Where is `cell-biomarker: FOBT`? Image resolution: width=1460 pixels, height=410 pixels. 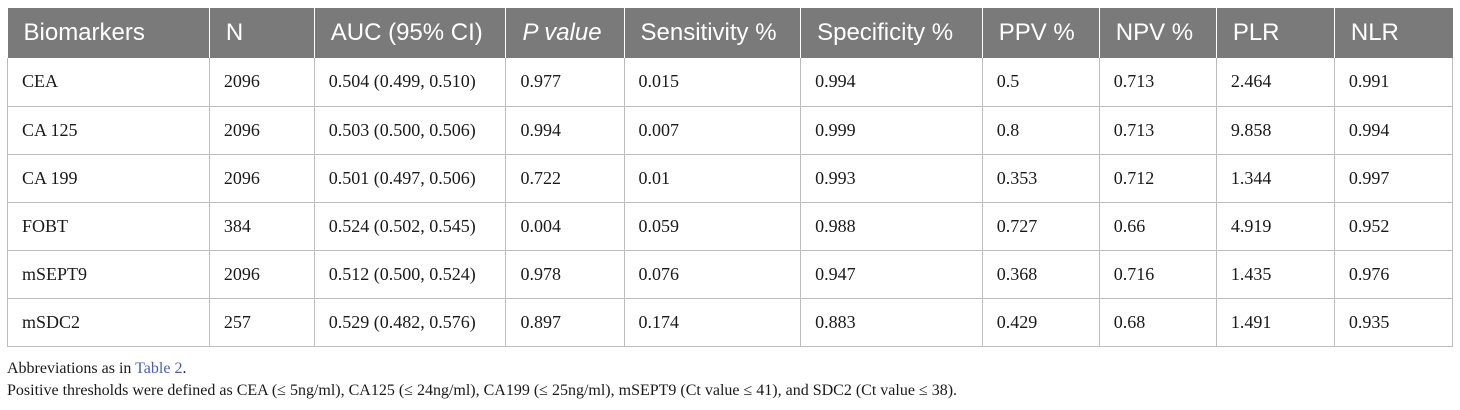
cell-biomarker: FOBT is located at coordinates (108, 226).